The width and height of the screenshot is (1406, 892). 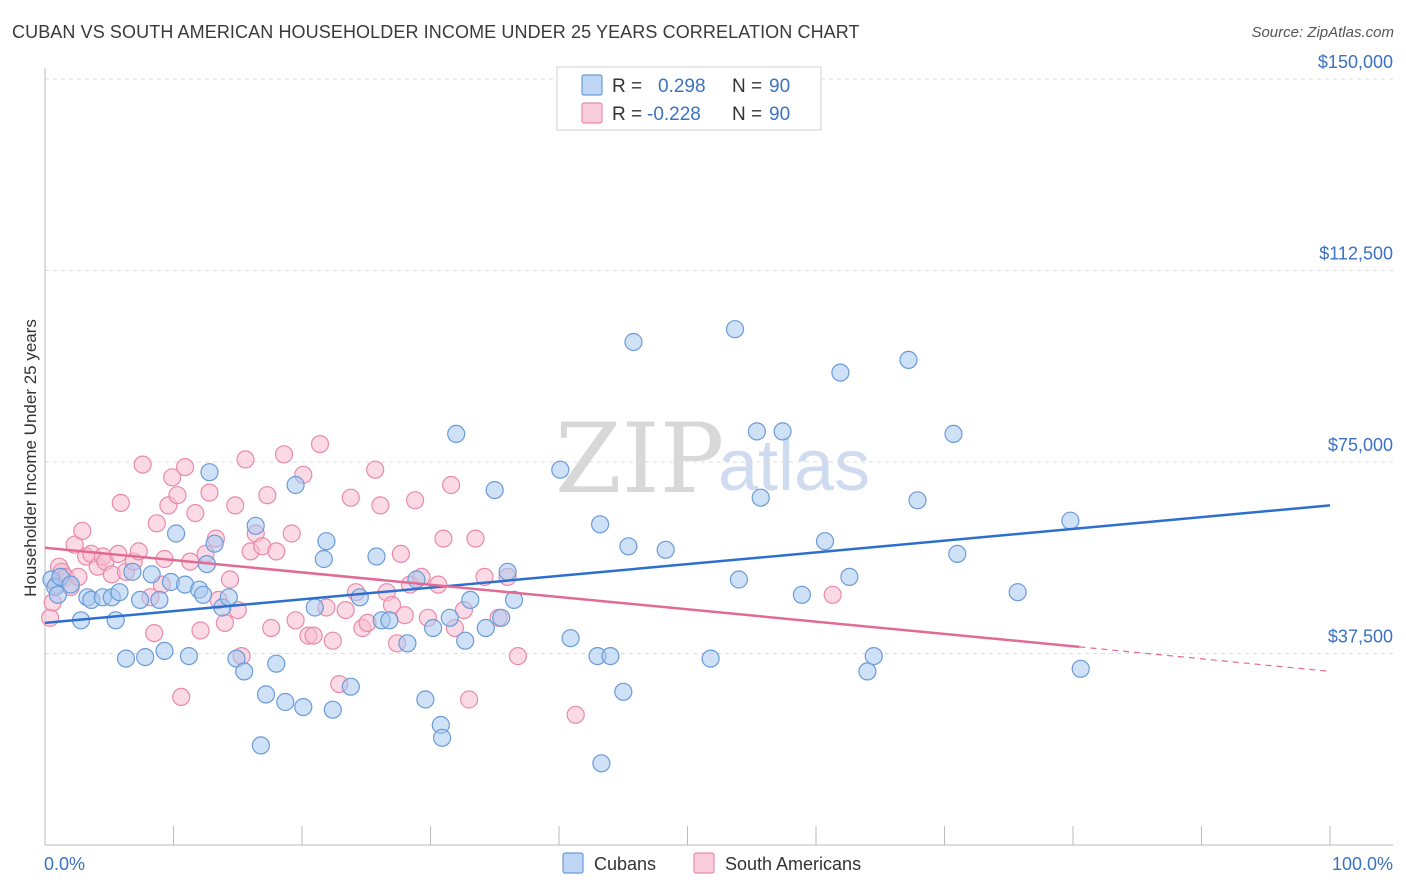 What do you see at coordinates (1360, 637) in the screenshot?
I see `y-tick-label: $37,500` at bounding box center [1360, 637].